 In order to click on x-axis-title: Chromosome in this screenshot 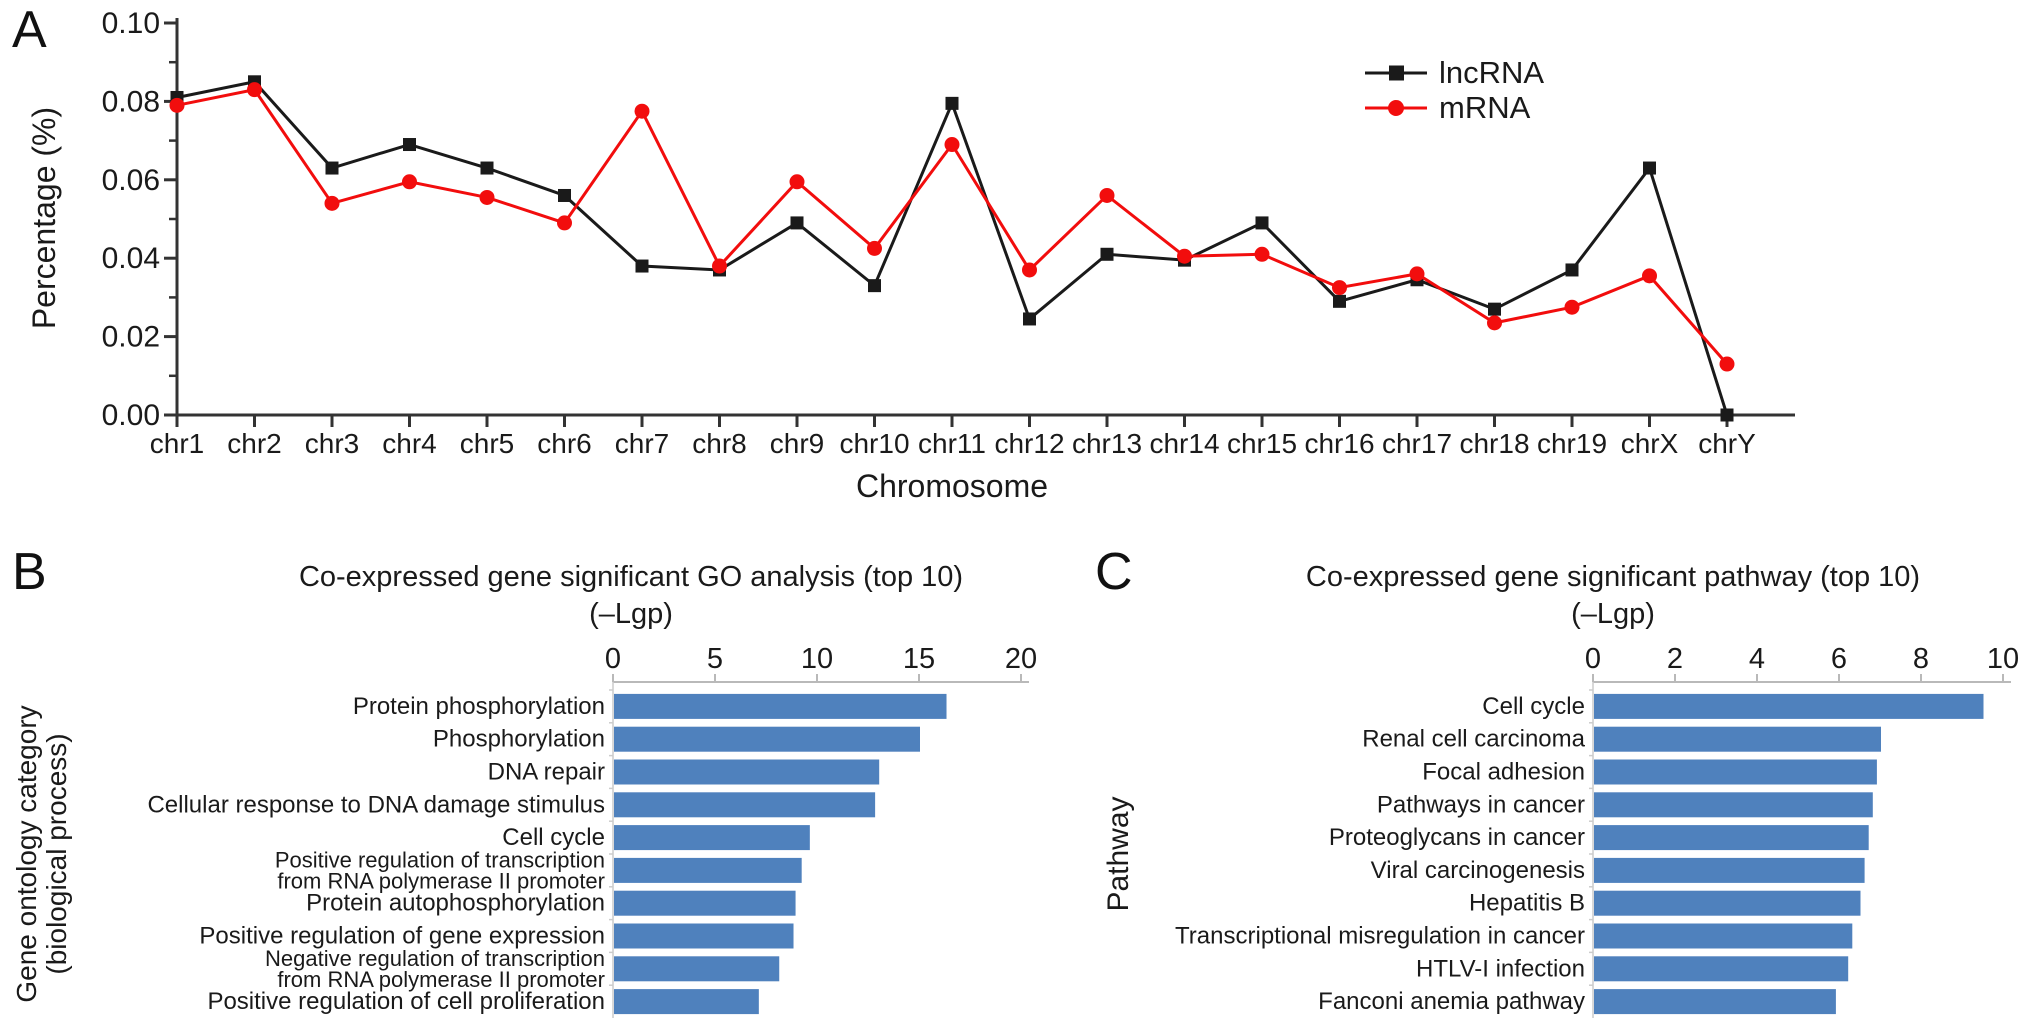, I will do `click(952, 486)`.